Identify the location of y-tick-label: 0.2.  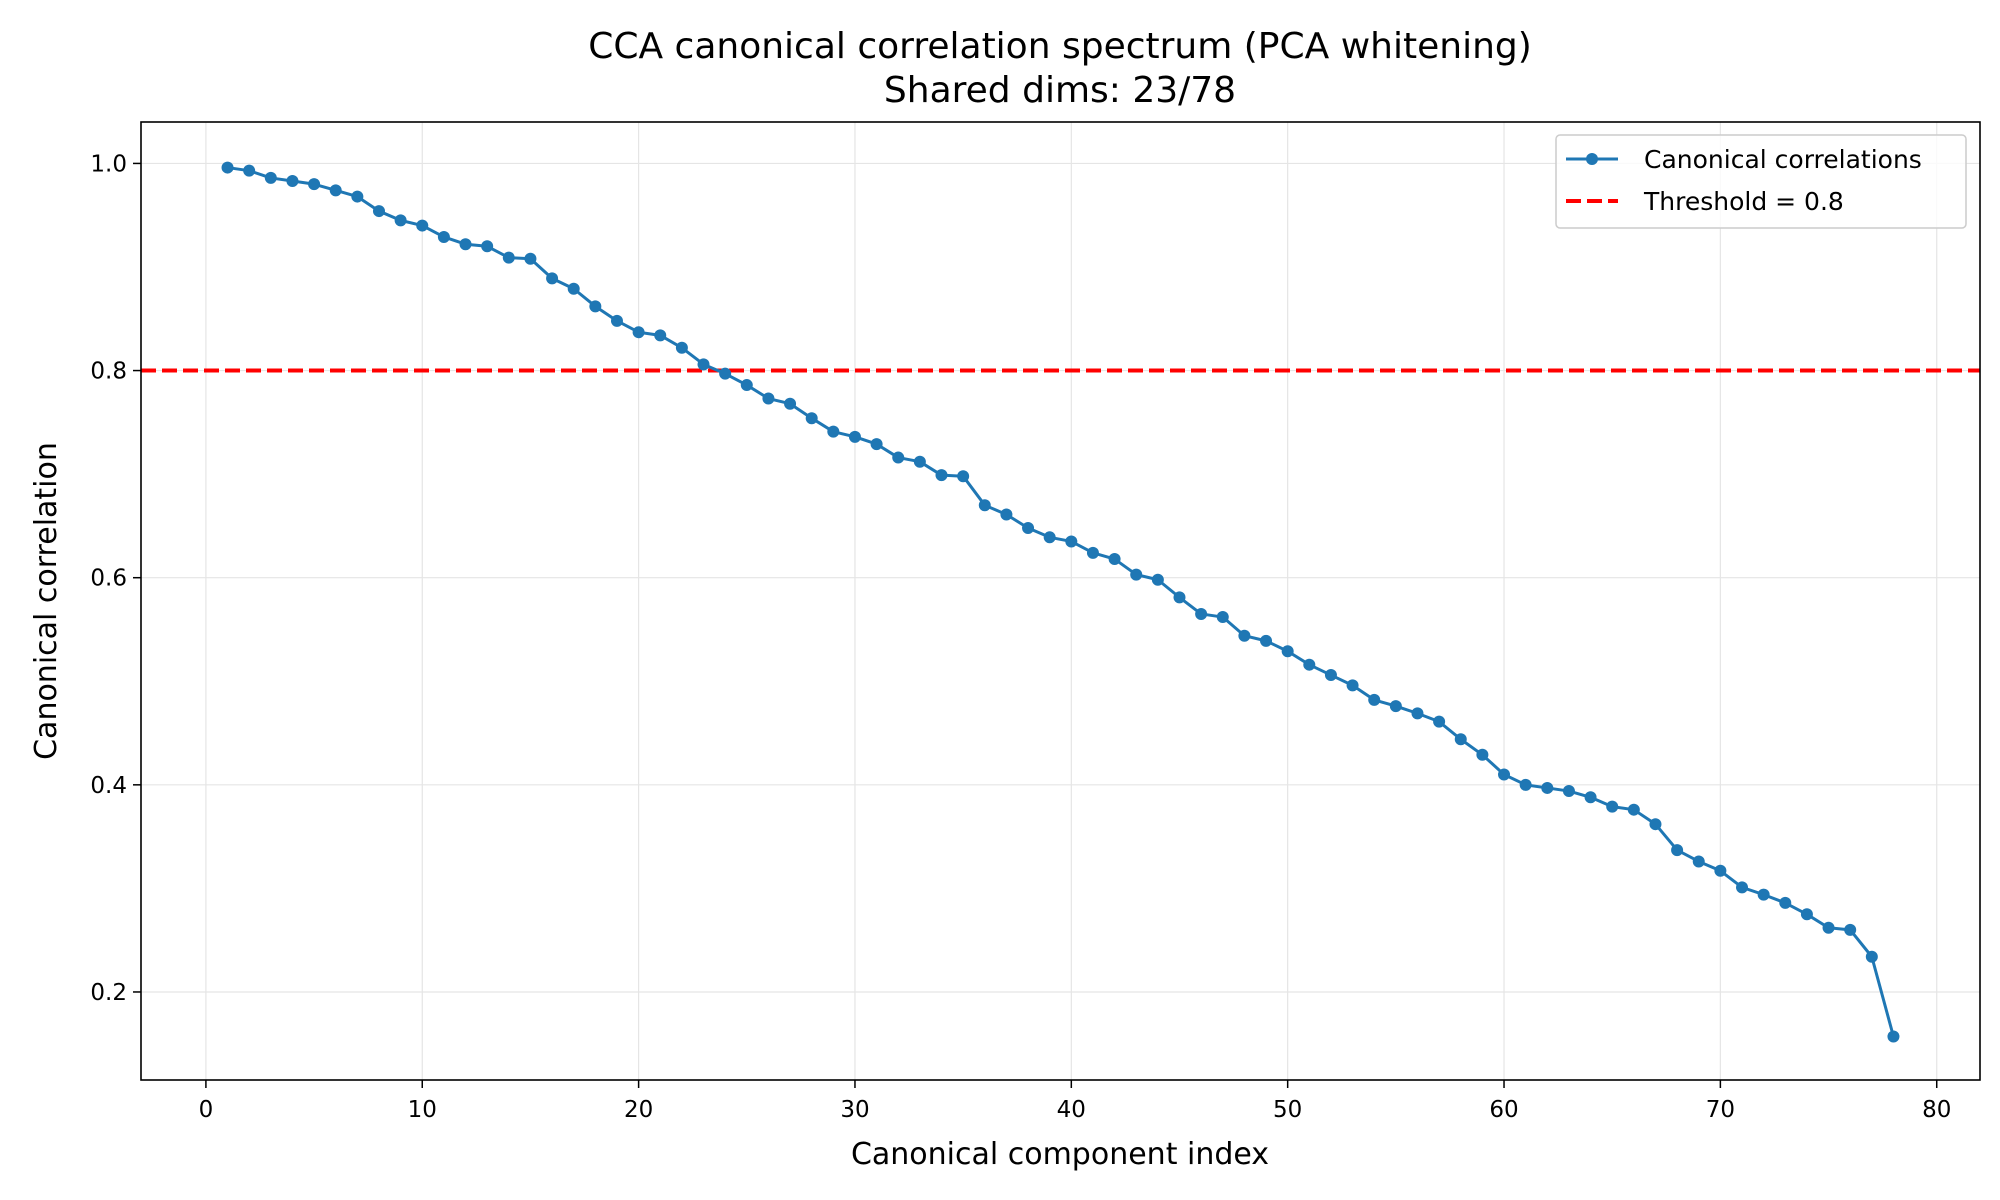
(108, 993).